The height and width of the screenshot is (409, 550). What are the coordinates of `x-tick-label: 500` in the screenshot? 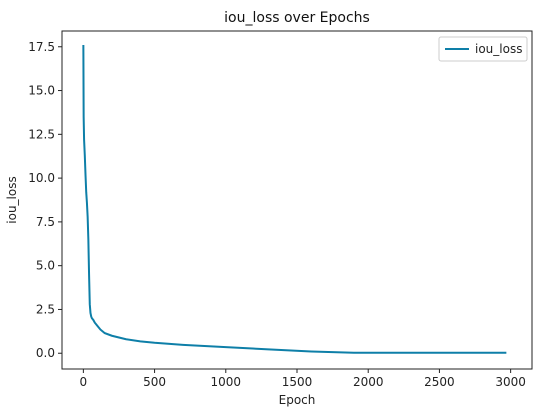 It's located at (154, 382).